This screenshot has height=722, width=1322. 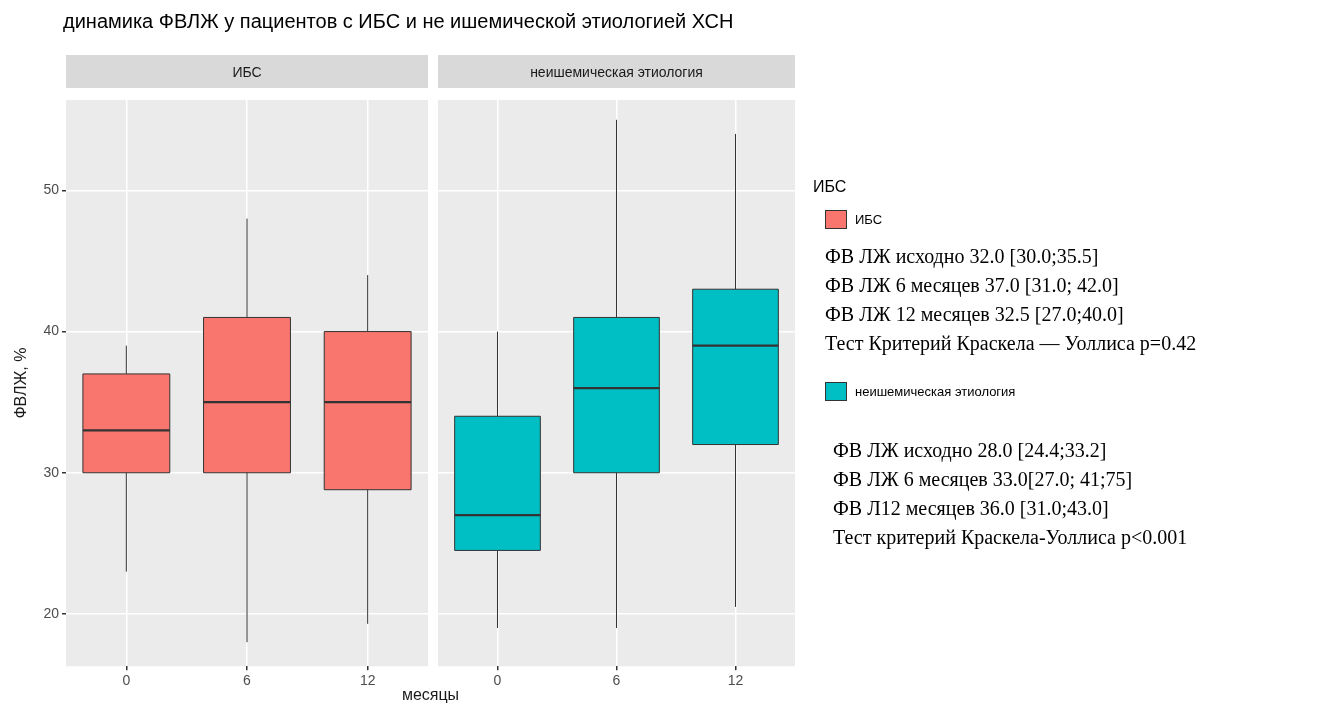 What do you see at coordinates (51, 330) in the screenshot?
I see `y-tick-label: 40` at bounding box center [51, 330].